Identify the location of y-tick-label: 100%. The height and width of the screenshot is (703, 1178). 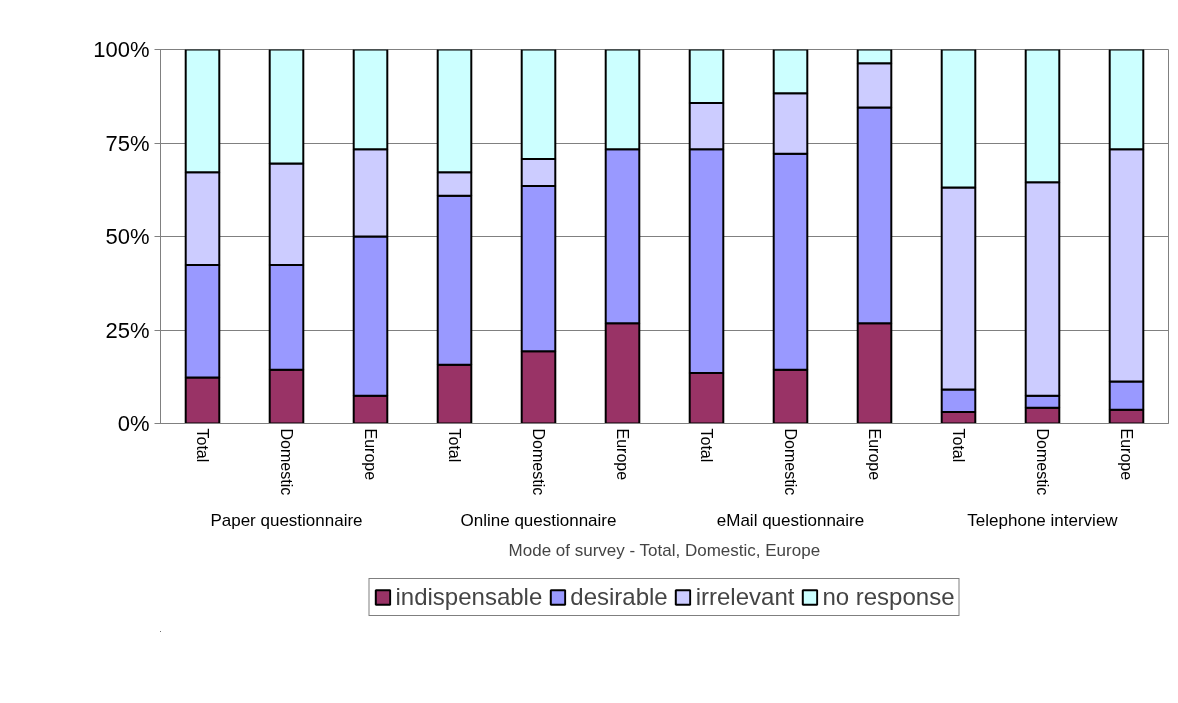
(121, 49).